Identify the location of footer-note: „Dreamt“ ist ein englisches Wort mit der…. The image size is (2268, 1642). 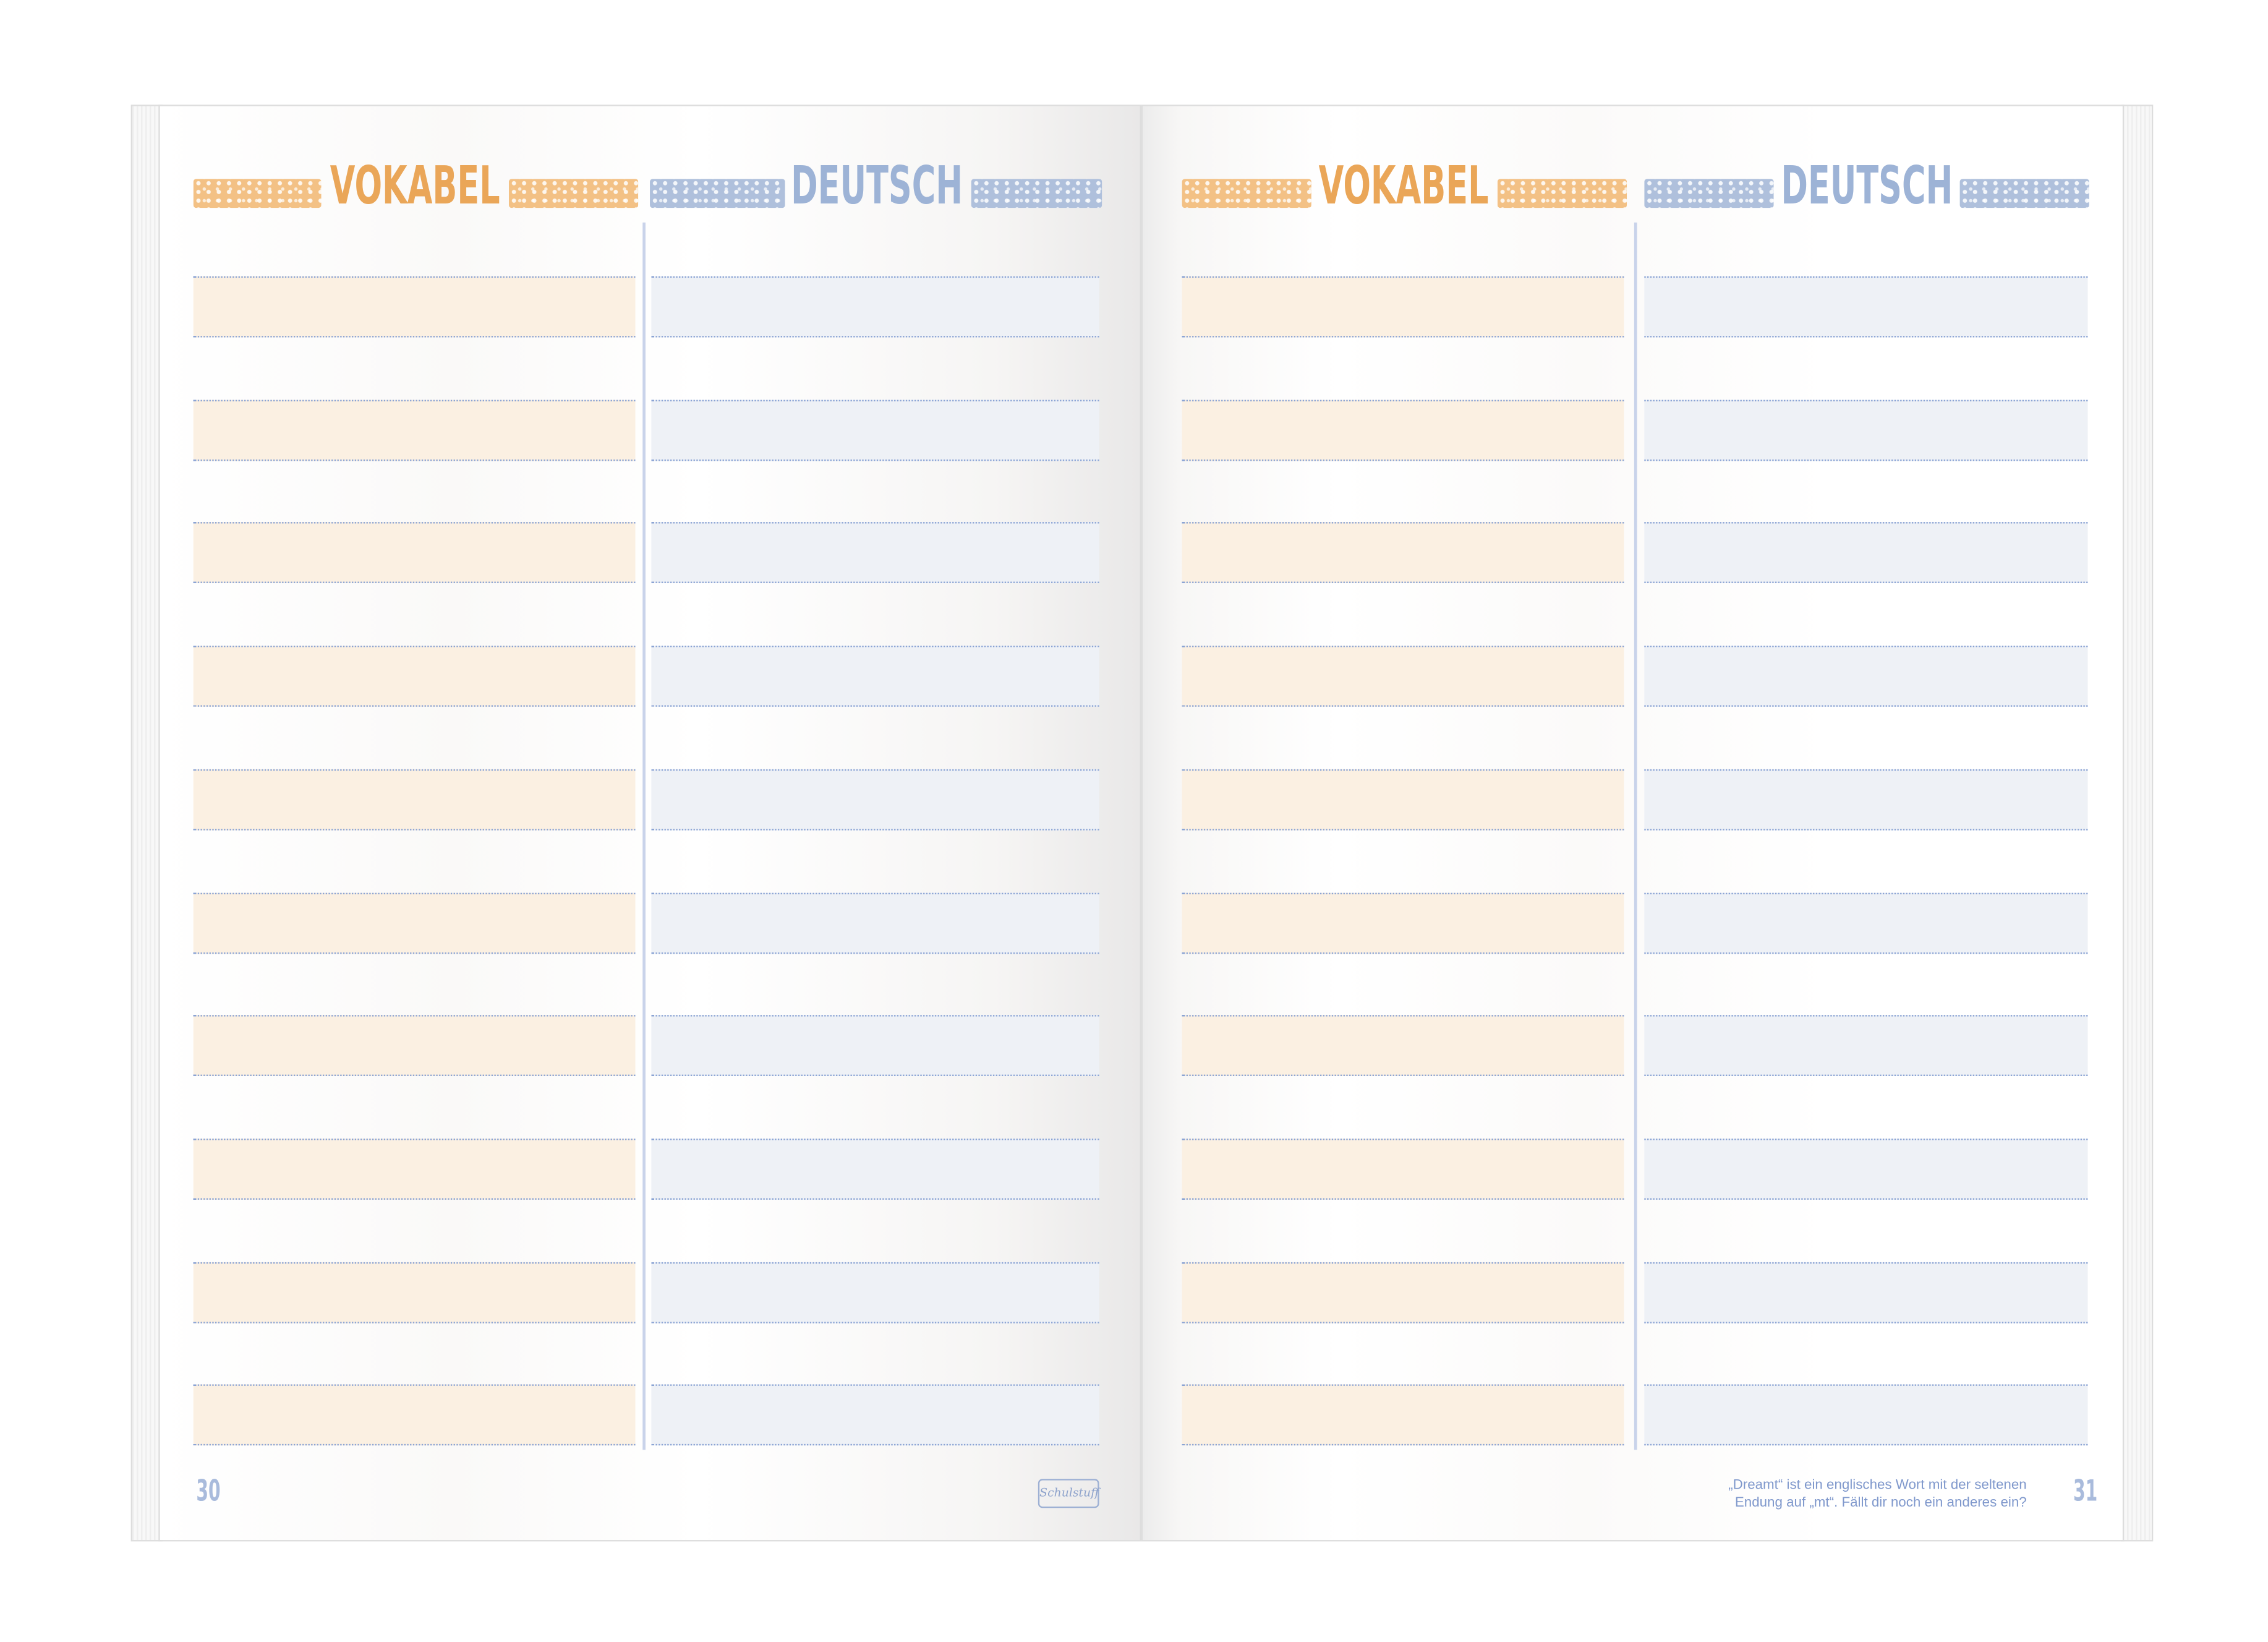
(1838, 1494).